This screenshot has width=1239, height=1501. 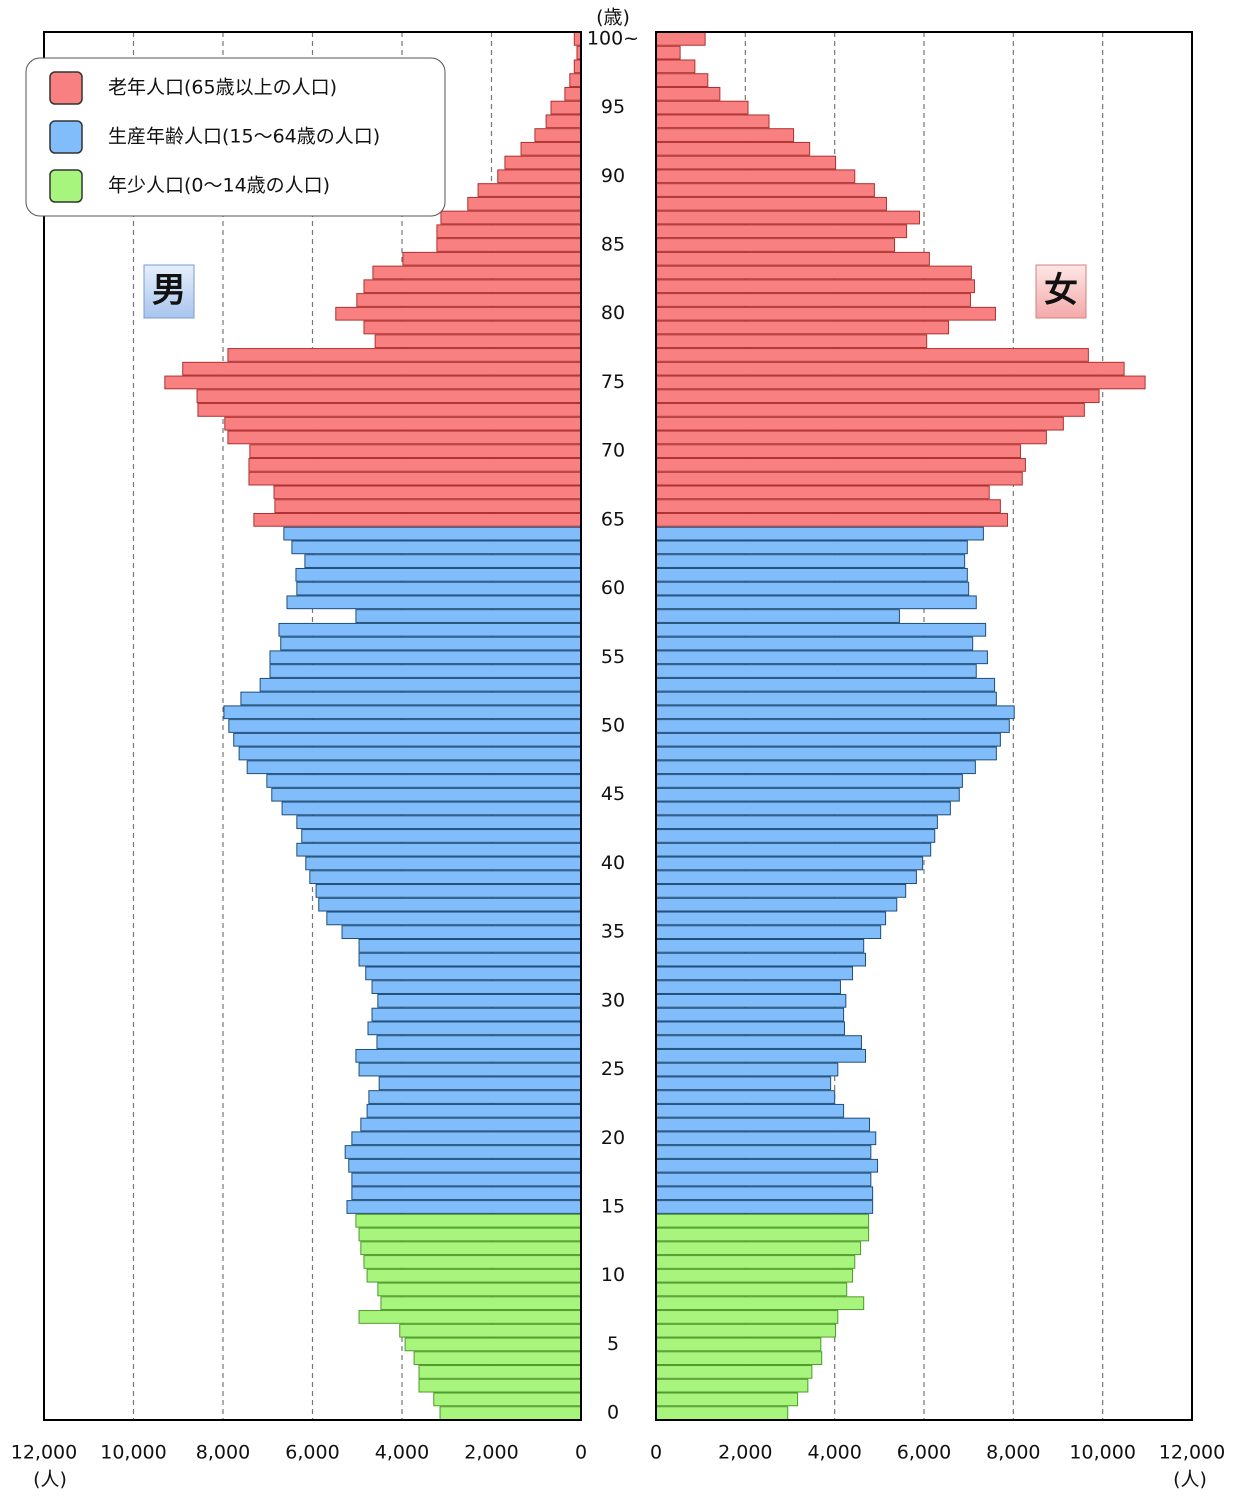 I want to click on y-tick-label: 20, so click(x=613, y=1138).